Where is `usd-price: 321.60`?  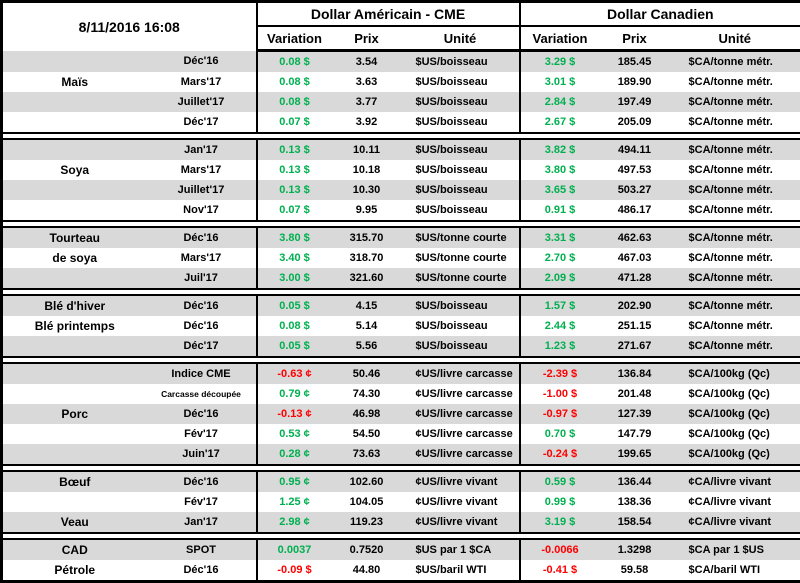
usd-price: 321.60 is located at coordinates (367, 278).